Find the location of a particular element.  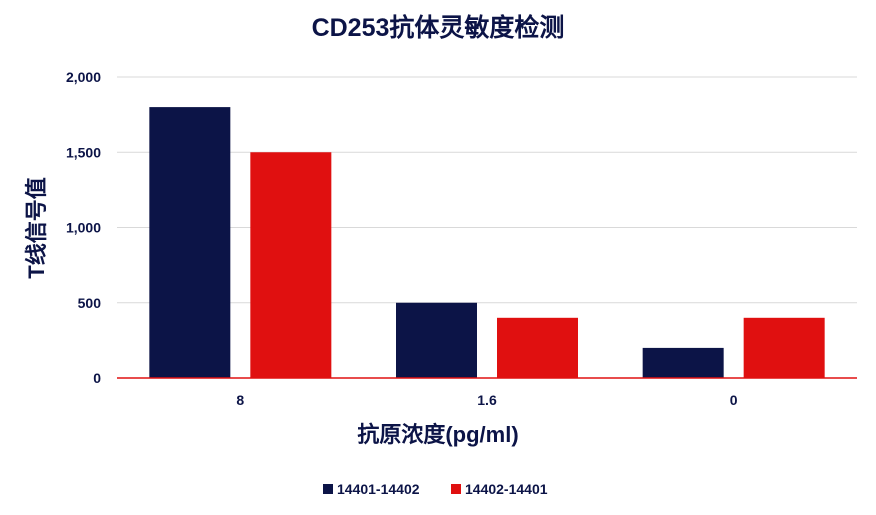

y-tick-label: 1,500 is located at coordinates (83, 152).